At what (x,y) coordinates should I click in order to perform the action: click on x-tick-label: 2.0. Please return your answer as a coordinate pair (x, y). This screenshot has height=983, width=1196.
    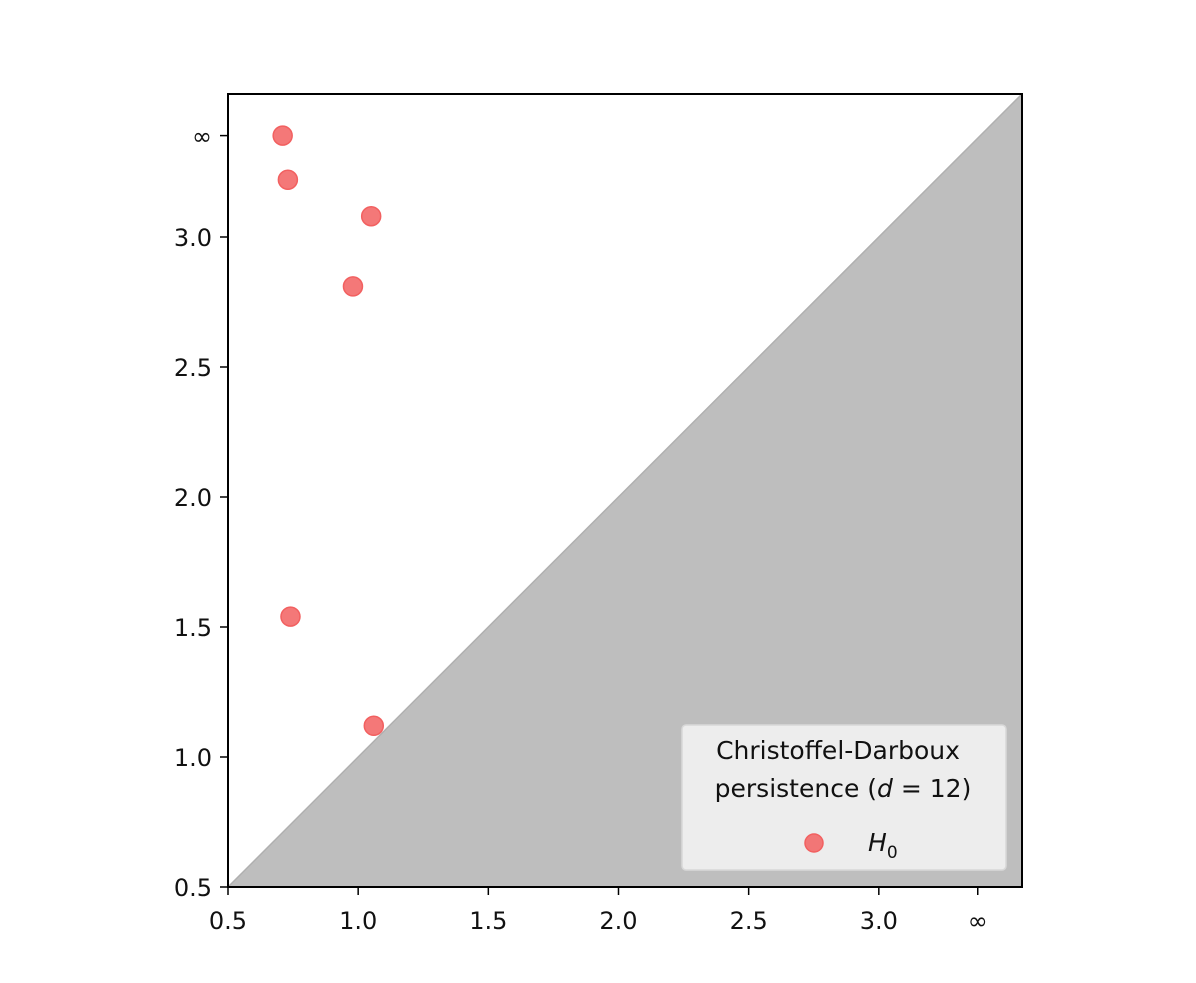
    Looking at the image, I should click on (618, 921).